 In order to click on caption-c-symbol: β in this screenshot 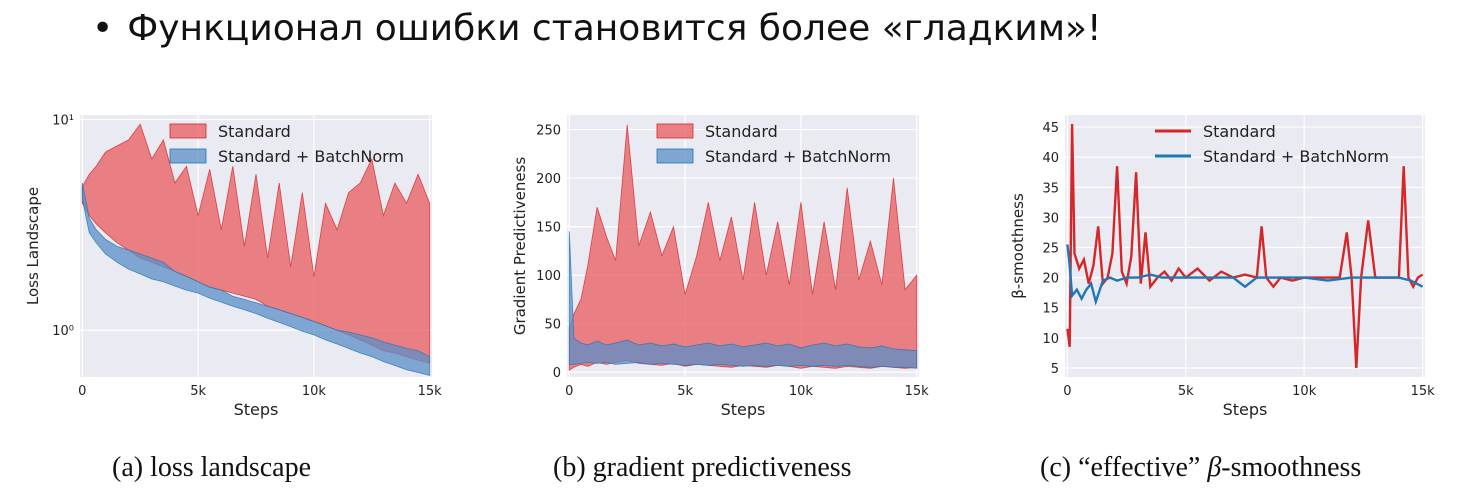, I will do `click(1214, 467)`.